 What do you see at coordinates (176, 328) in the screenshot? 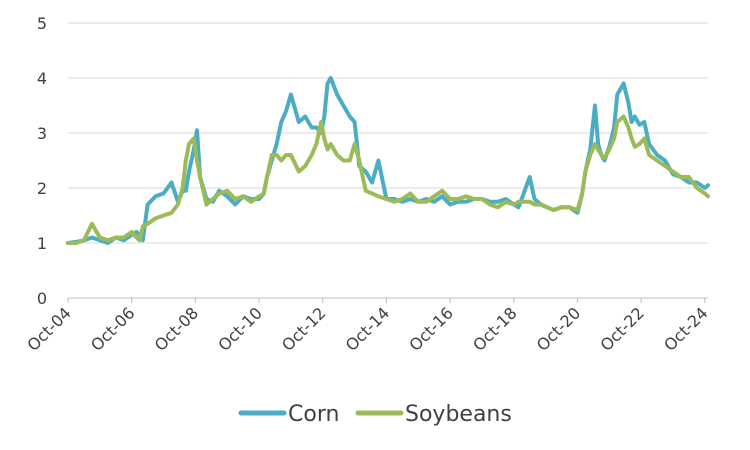
I see `x-tick-label: Oct-08` at bounding box center [176, 328].